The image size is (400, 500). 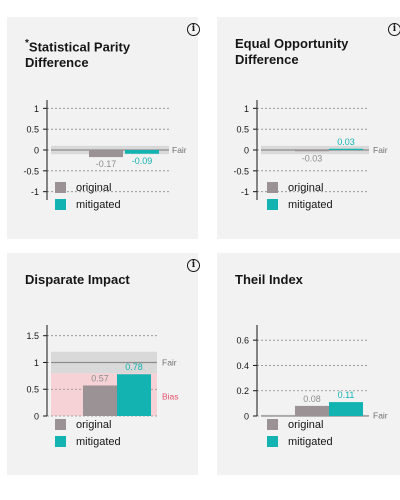 What do you see at coordinates (312, 373) in the screenshot?
I see `chart-theil-index: 0.6 0.4 0.2 0 0.08 0.11 Fair` at bounding box center [312, 373].